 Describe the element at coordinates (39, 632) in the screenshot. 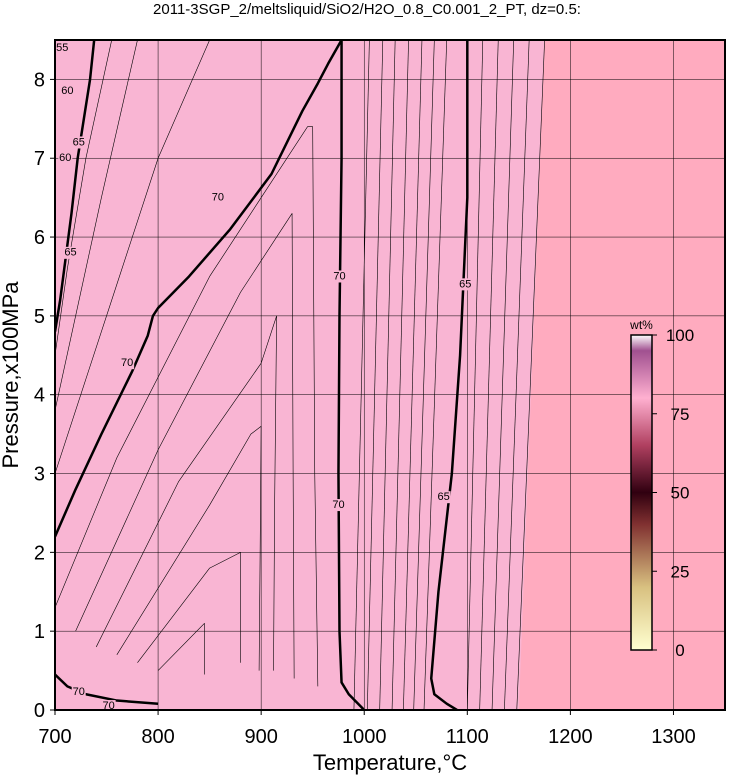

I see `y-tick-label: 1` at that location.